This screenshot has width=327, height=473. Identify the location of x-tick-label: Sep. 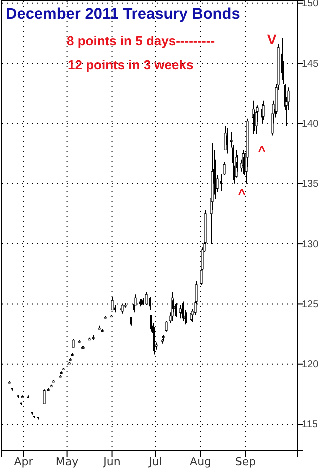
(245, 462).